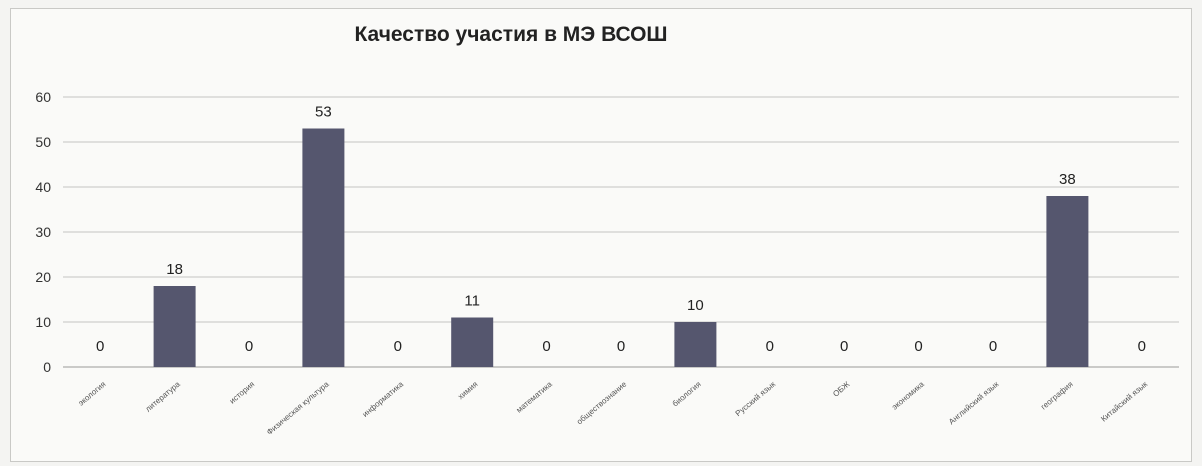 This screenshot has width=1202, height=466. Describe the element at coordinates (323, 112) in the screenshot. I see `data-label: 53` at that location.